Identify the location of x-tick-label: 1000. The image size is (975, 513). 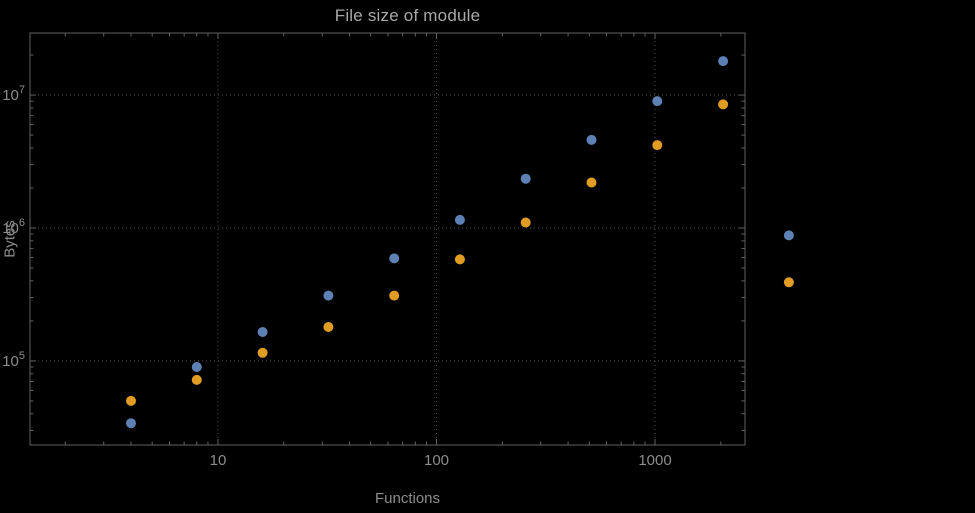
(654, 460).